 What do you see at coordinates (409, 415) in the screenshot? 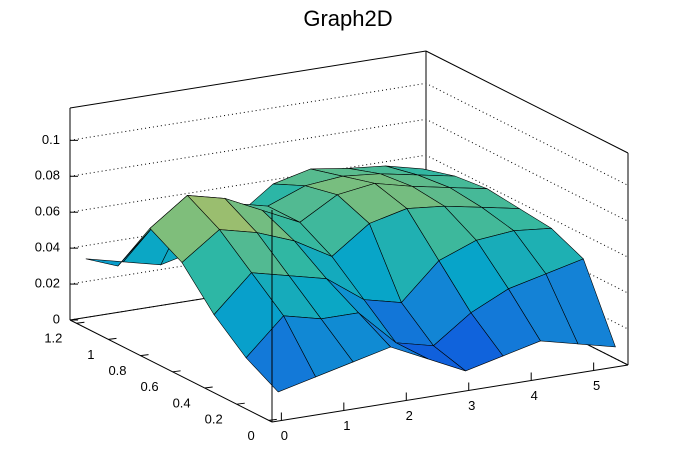
I see `x-tick-label: 2` at bounding box center [409, 415].